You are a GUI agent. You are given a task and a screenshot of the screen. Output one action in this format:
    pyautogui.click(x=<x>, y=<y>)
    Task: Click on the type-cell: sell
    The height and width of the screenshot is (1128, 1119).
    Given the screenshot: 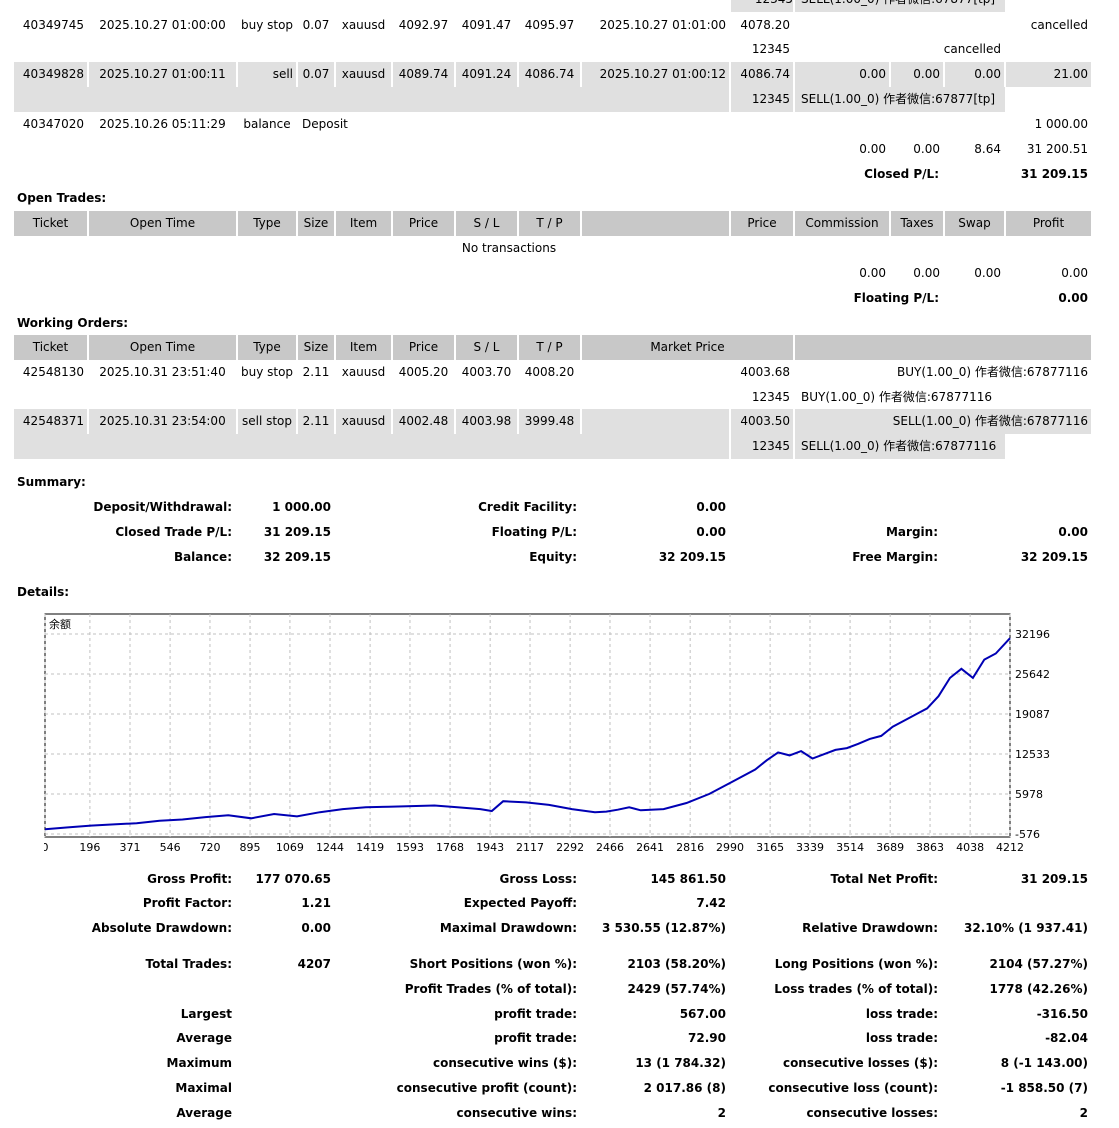 What is the action you would take?
    pyautogui.click(x=267, y=74)
    